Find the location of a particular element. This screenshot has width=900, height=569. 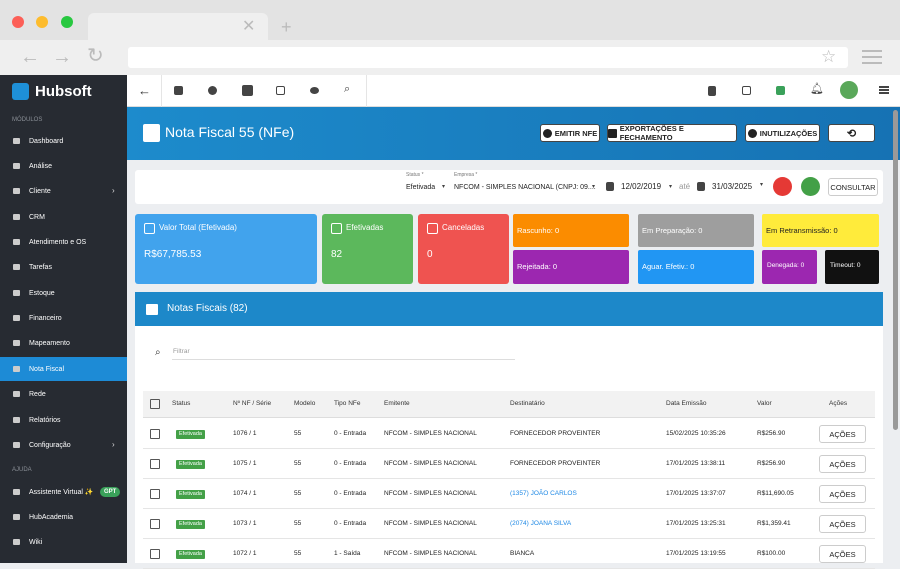

menu-item: Financeiro is located at coordinates (45, 318).